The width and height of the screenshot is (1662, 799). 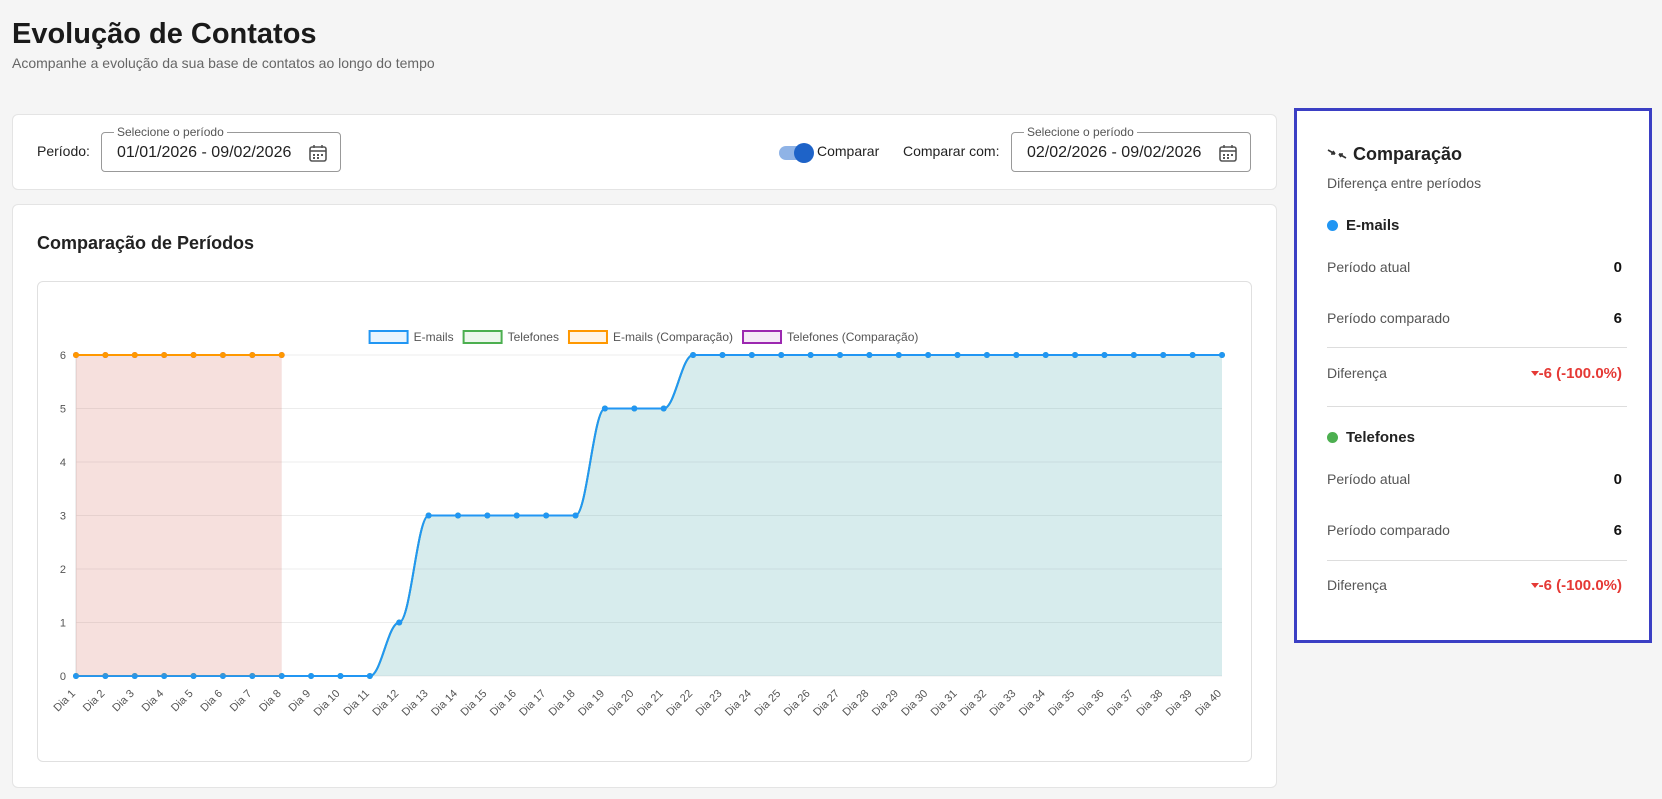 What do you see at coordinates (1380, 437) in the screenshot?
I see `group-name: Telefones` at bounding box center [1380, 437].